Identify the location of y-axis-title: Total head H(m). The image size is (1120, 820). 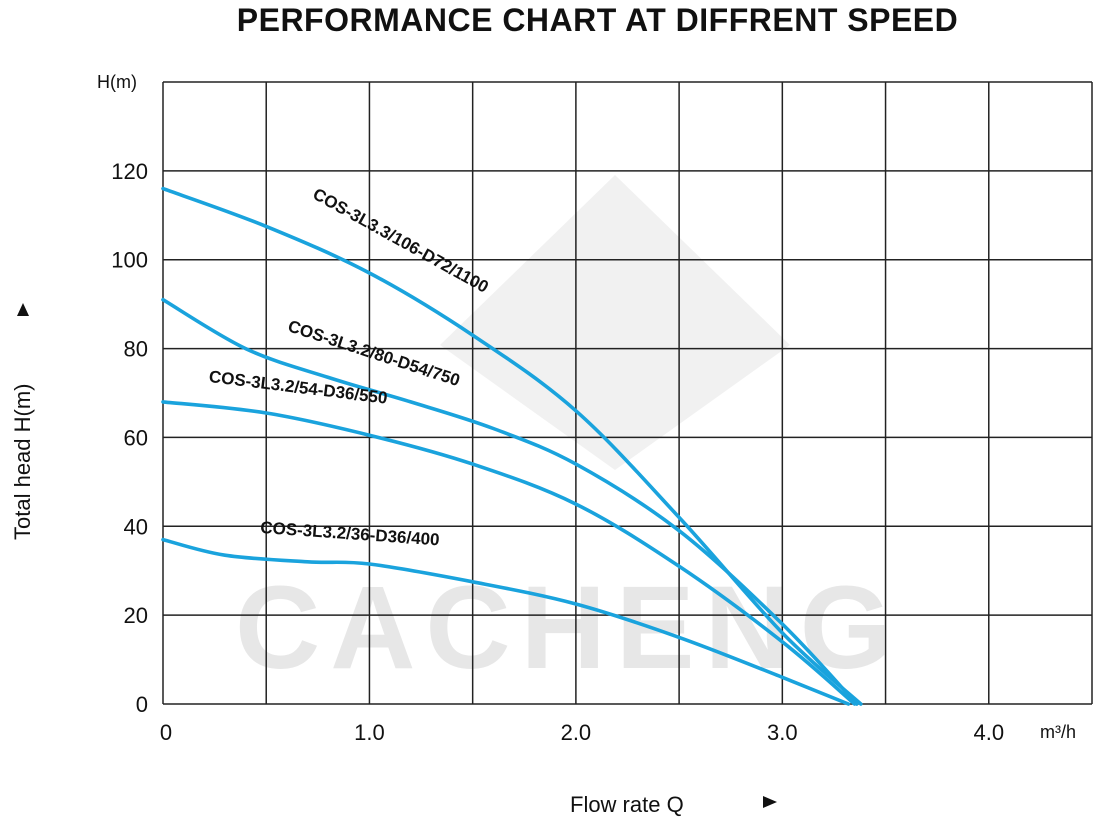
(22, 421).